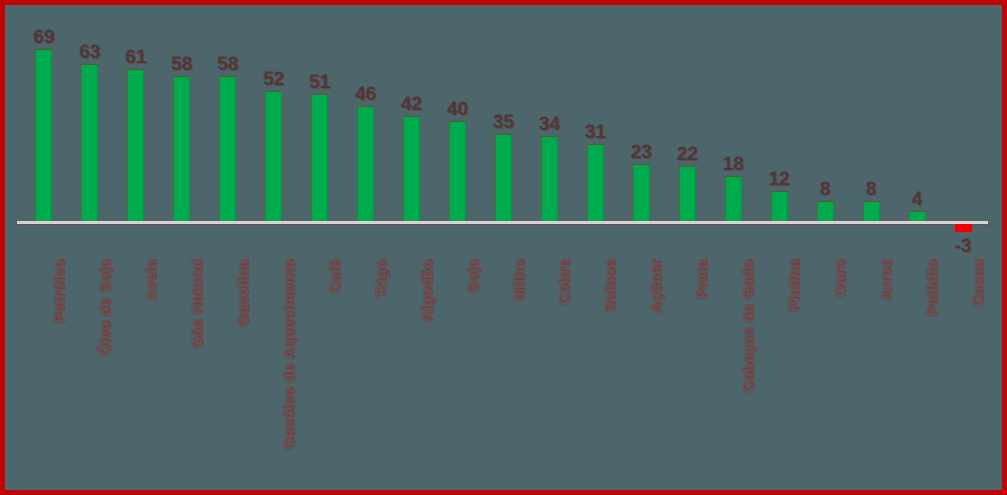 This screenshot has height=495, width=1007. I want to click on category-label: Ouro, so click(841, 278).